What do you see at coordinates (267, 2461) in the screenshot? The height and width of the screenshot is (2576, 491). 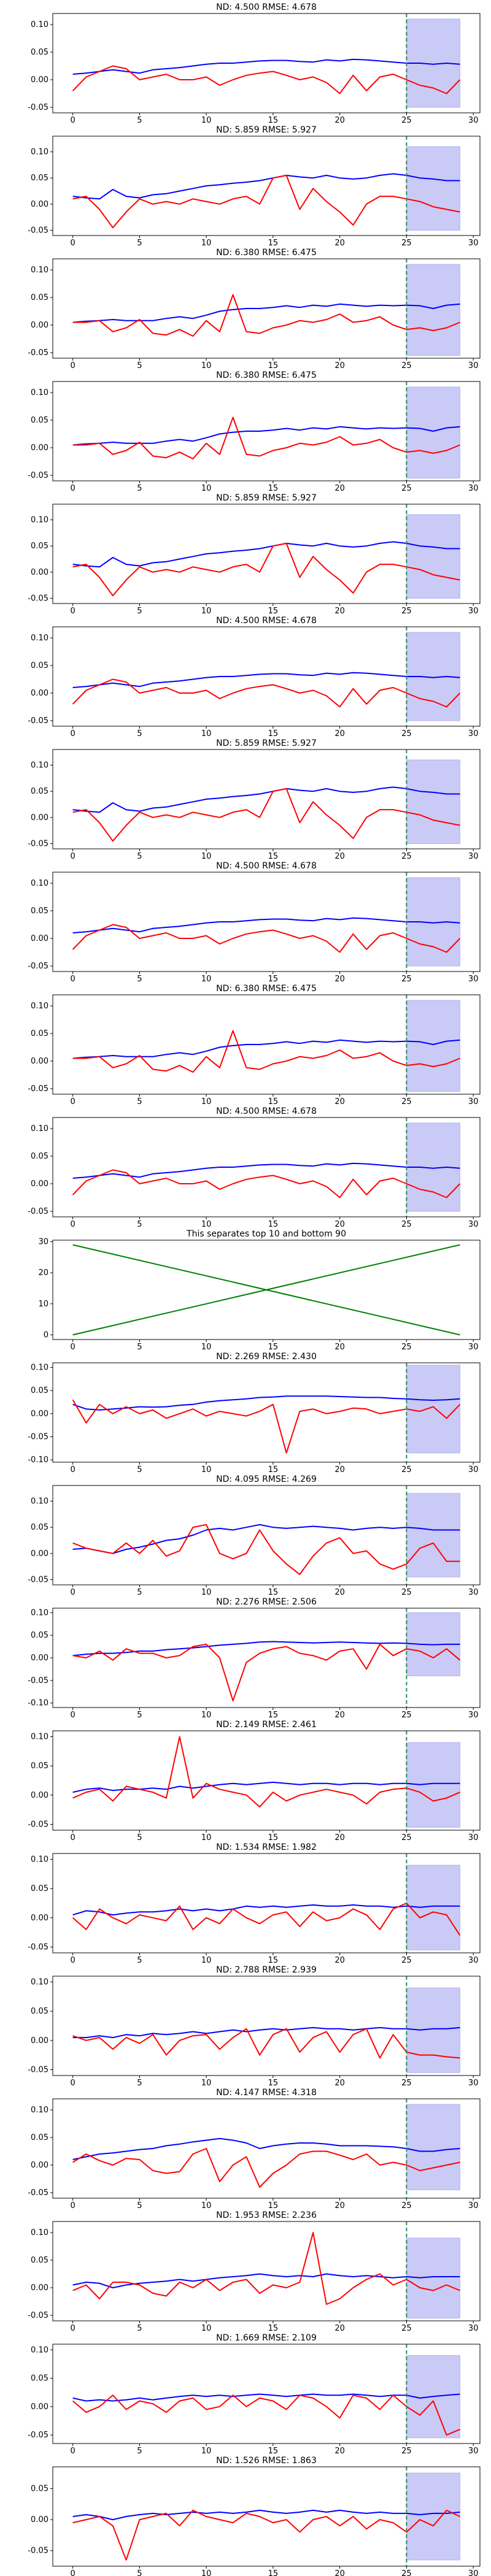 I see `chart-title: ND: 1.526 RMSE: 1.863` at bounding box center [267, 2461].